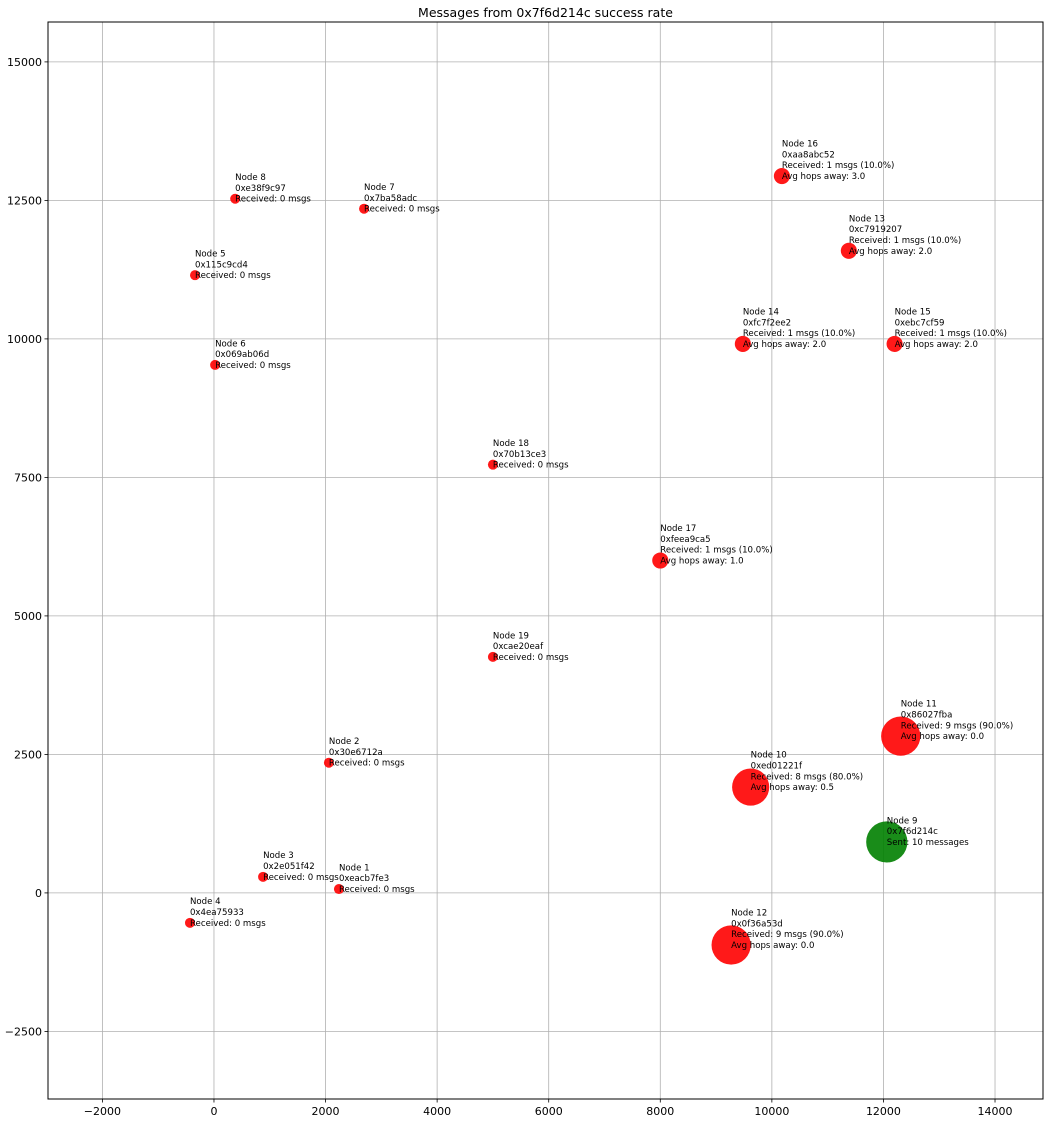 Image resolution: width=1050 pixels, height=1123 pixels. What do you see at coordinates (354, 868) in the screenshot?
I see `annotation-line: Node 1` at bounding box center [354, 868].